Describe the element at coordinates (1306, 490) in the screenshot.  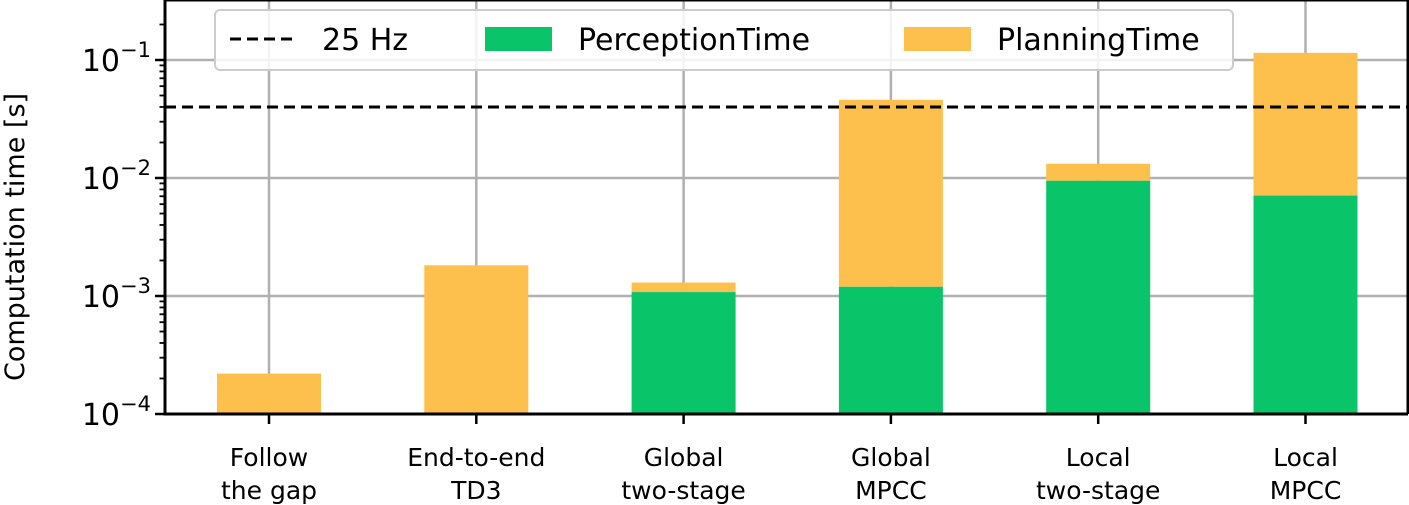
I see `category-label-5-line-1: MPCC` at that location.